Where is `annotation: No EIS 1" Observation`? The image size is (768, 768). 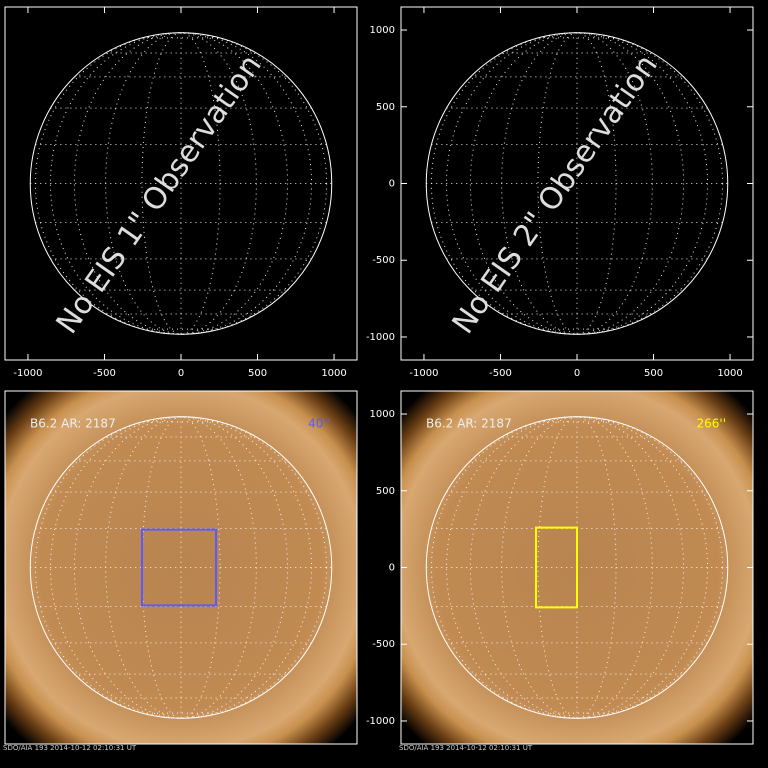 annotation: No EIS 1" Observation is located at coordinates (159, 194).